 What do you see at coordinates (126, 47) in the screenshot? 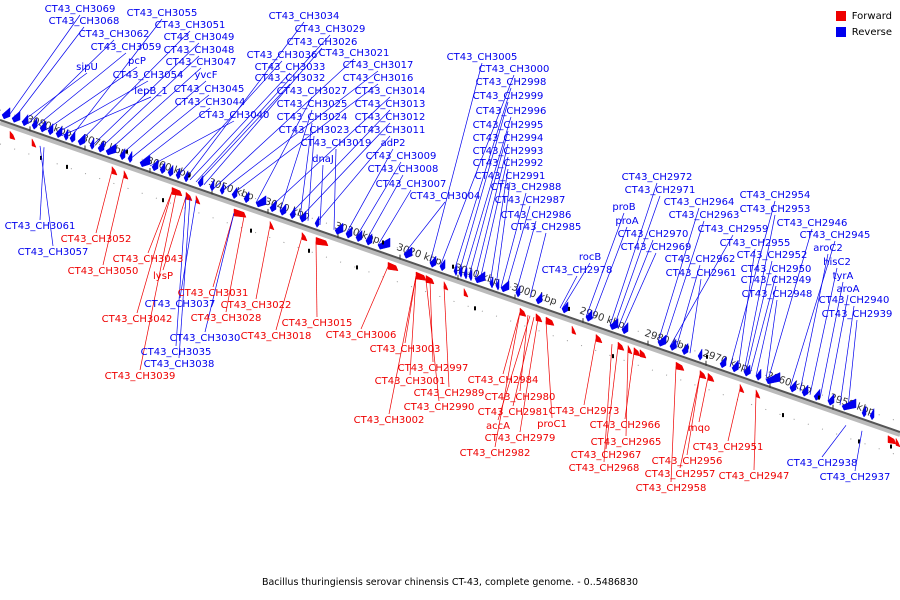
I see `gene-label: CT43_CH3059` at bounding box center [126, 47].